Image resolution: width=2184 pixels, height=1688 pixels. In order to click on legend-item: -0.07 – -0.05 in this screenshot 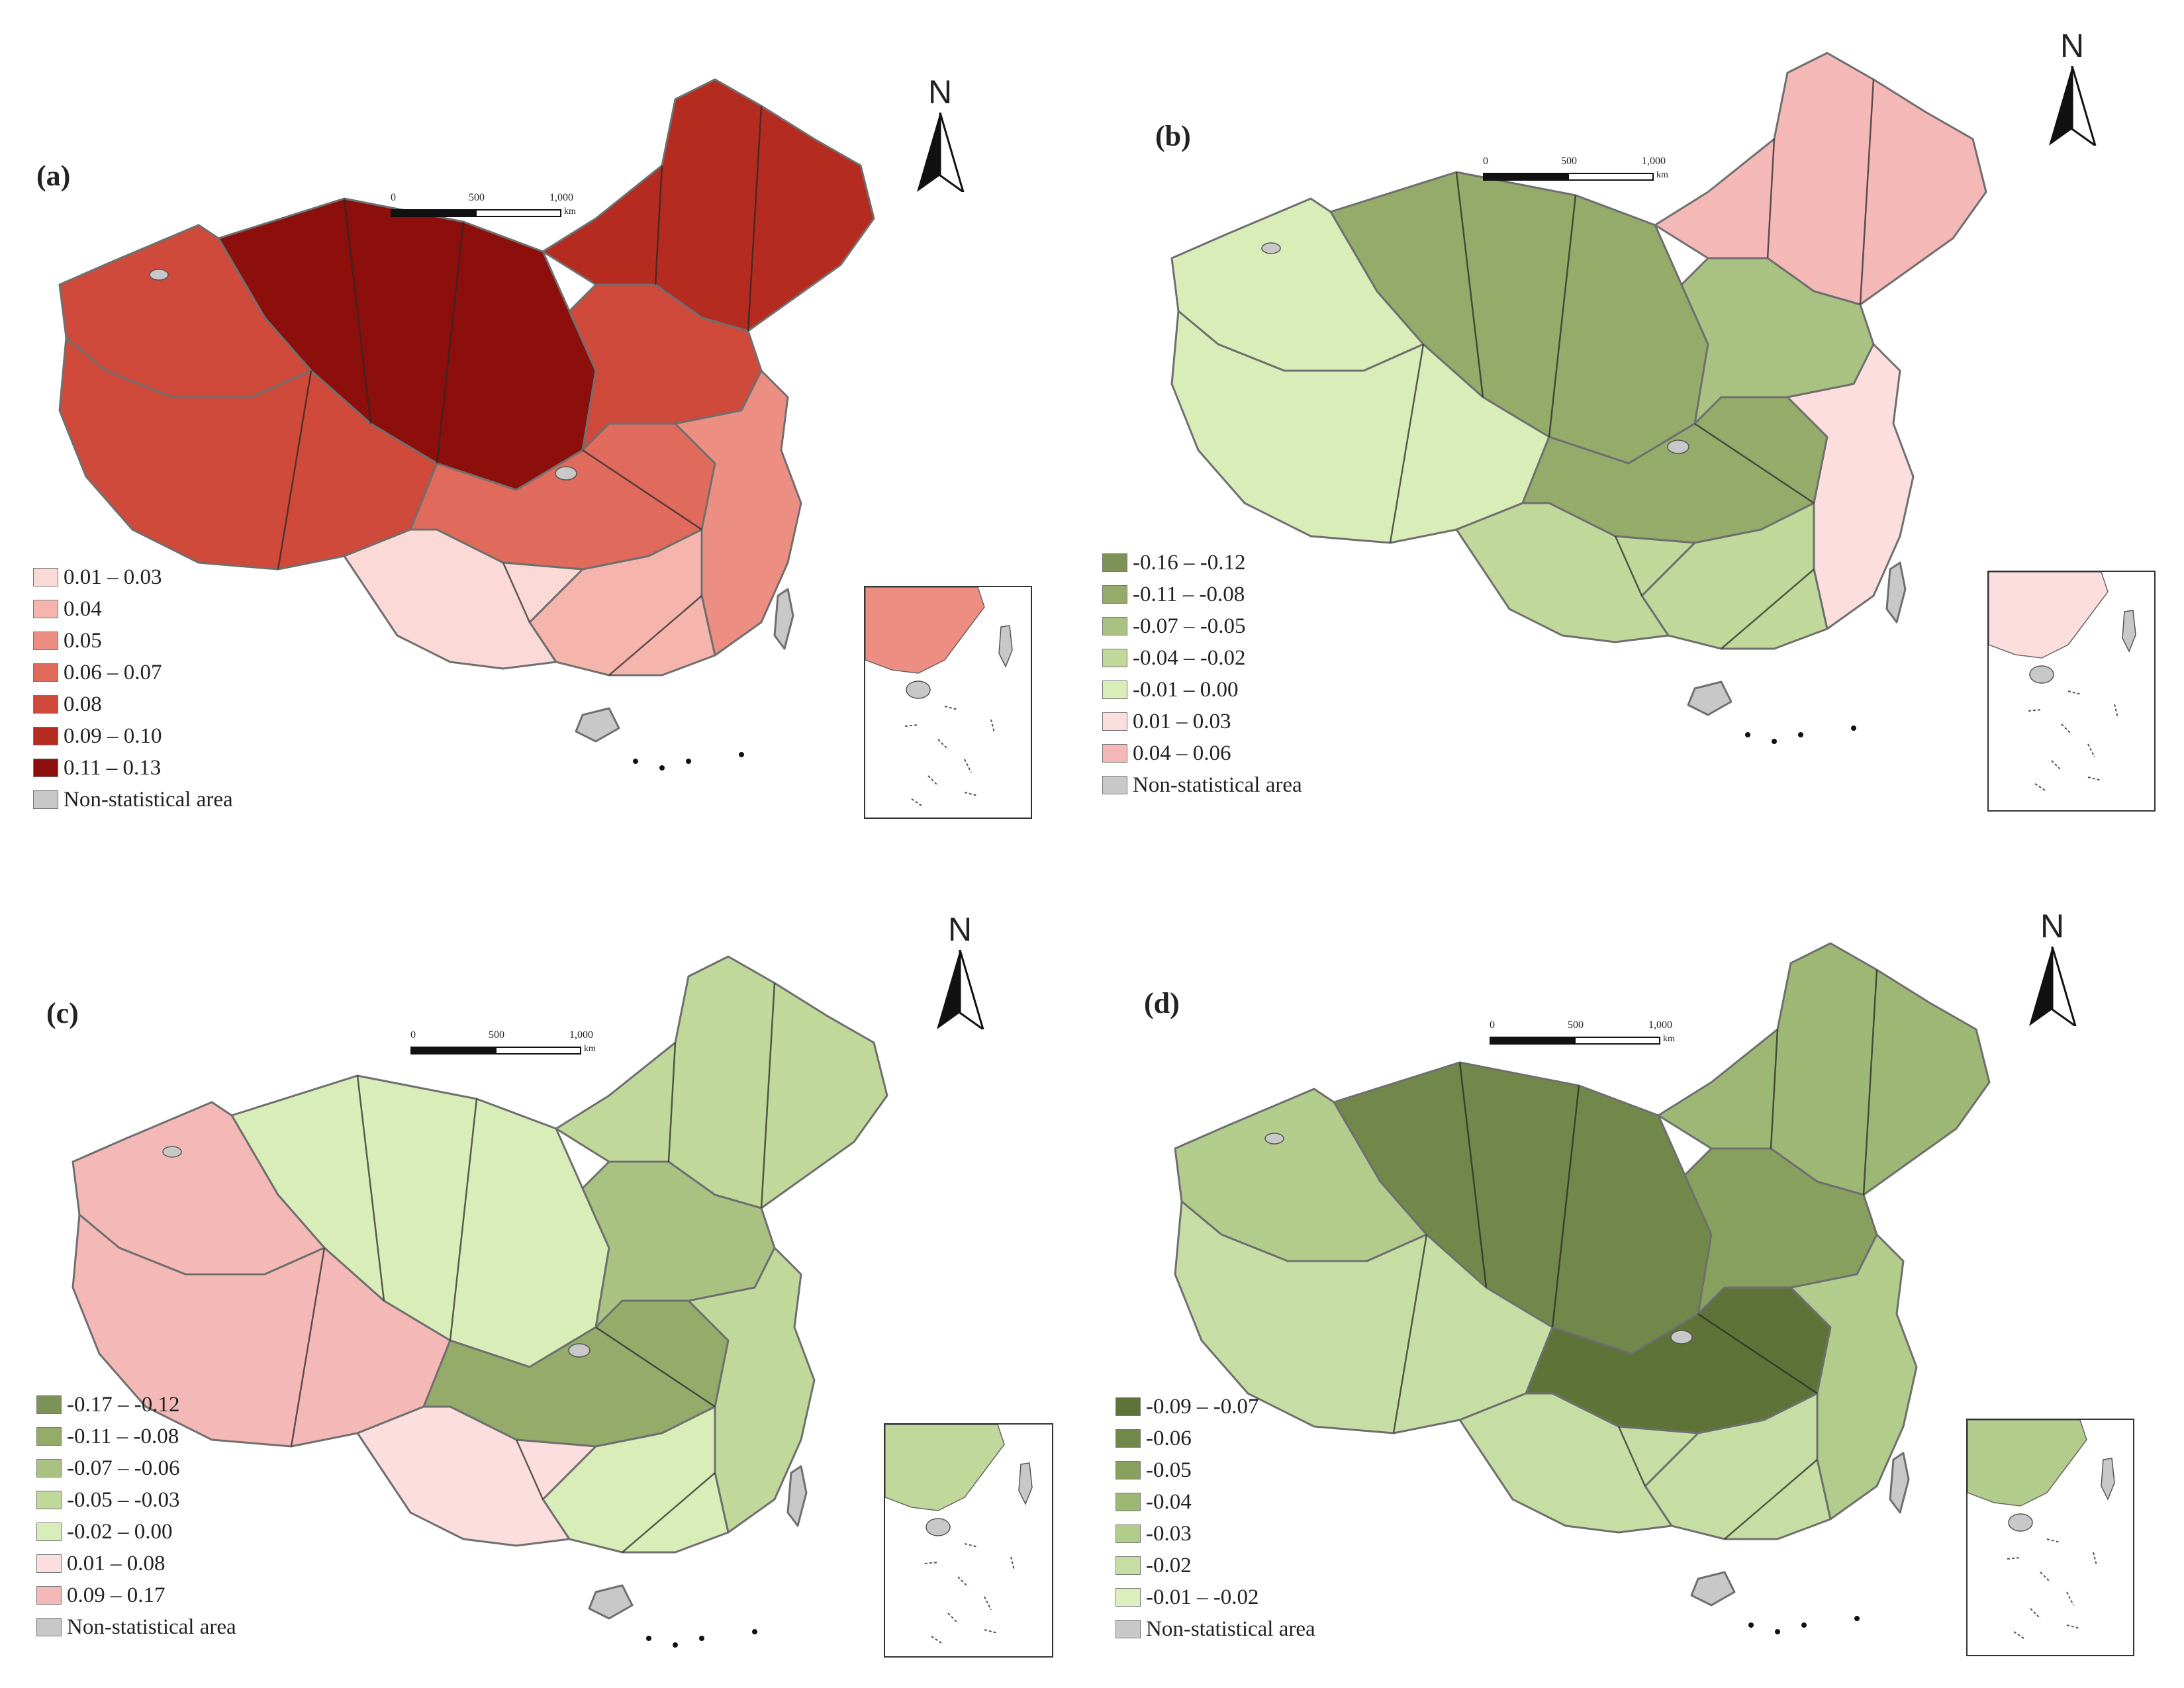, I will do `click(1202, 626)`.